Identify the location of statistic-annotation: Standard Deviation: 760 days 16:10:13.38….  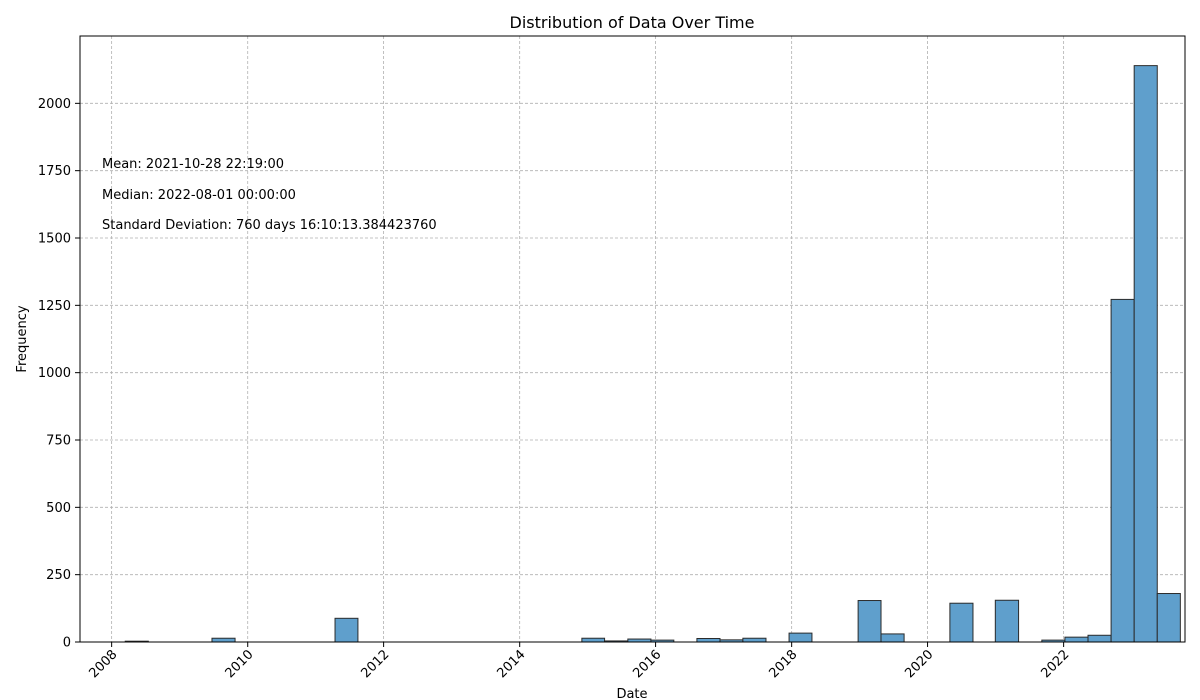
(269, 225).